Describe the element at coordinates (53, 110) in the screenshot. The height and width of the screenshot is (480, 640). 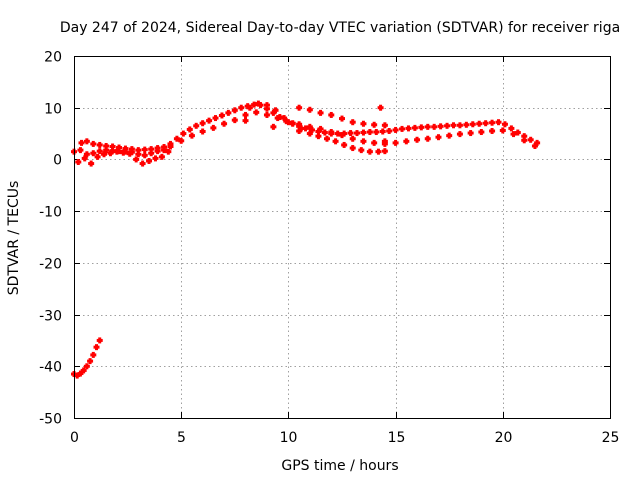
I see `y-tick-label: 10` at that location.